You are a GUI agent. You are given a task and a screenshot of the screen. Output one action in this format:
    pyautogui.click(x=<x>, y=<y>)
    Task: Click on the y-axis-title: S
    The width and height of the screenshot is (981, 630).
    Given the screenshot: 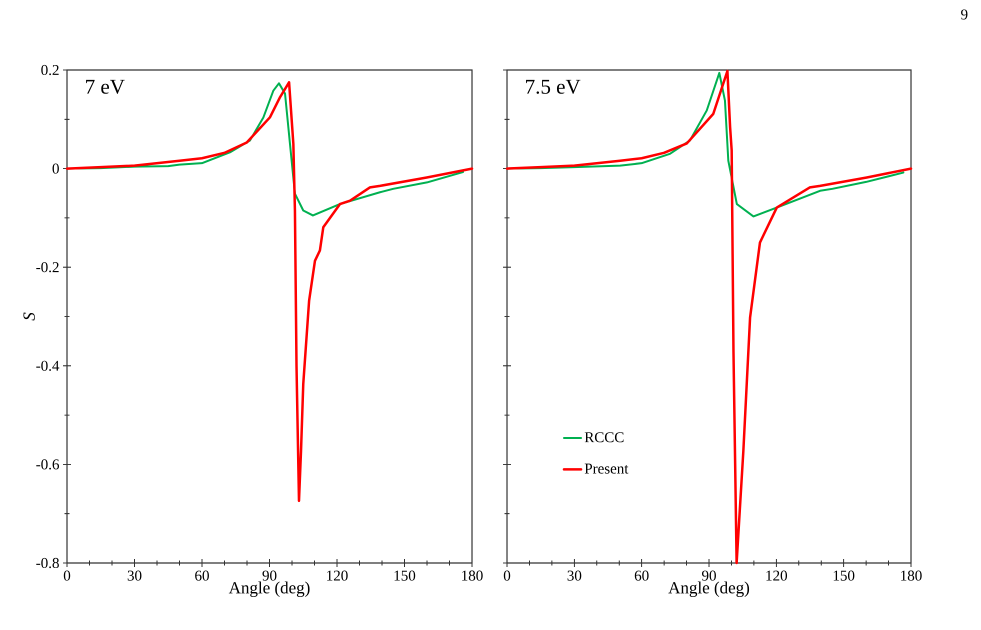 What is the action you would take?
    pyautogui.click(x=29, y=316)
    